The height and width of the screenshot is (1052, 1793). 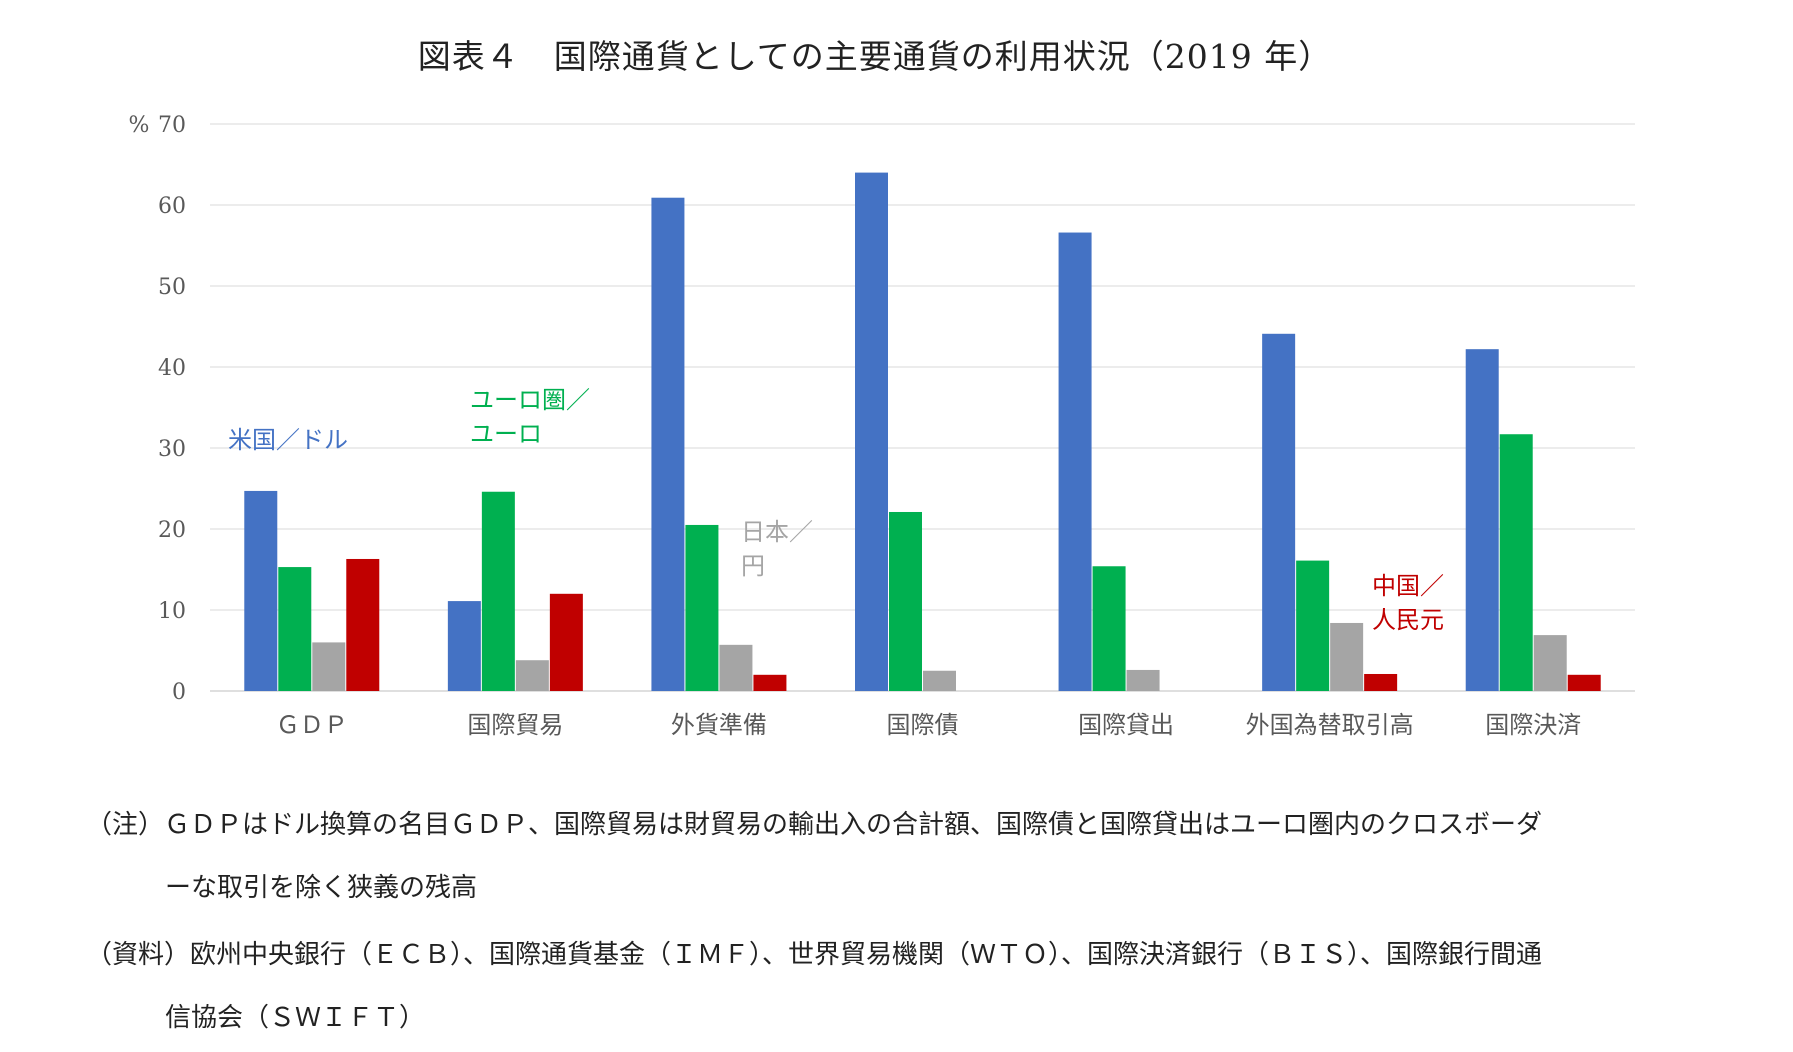 What do you see at coordinates (321, 888) in the screenshot?
I see `note-line-2: ーな取引を除く狭義の残高` at bounding box center [321, 888].